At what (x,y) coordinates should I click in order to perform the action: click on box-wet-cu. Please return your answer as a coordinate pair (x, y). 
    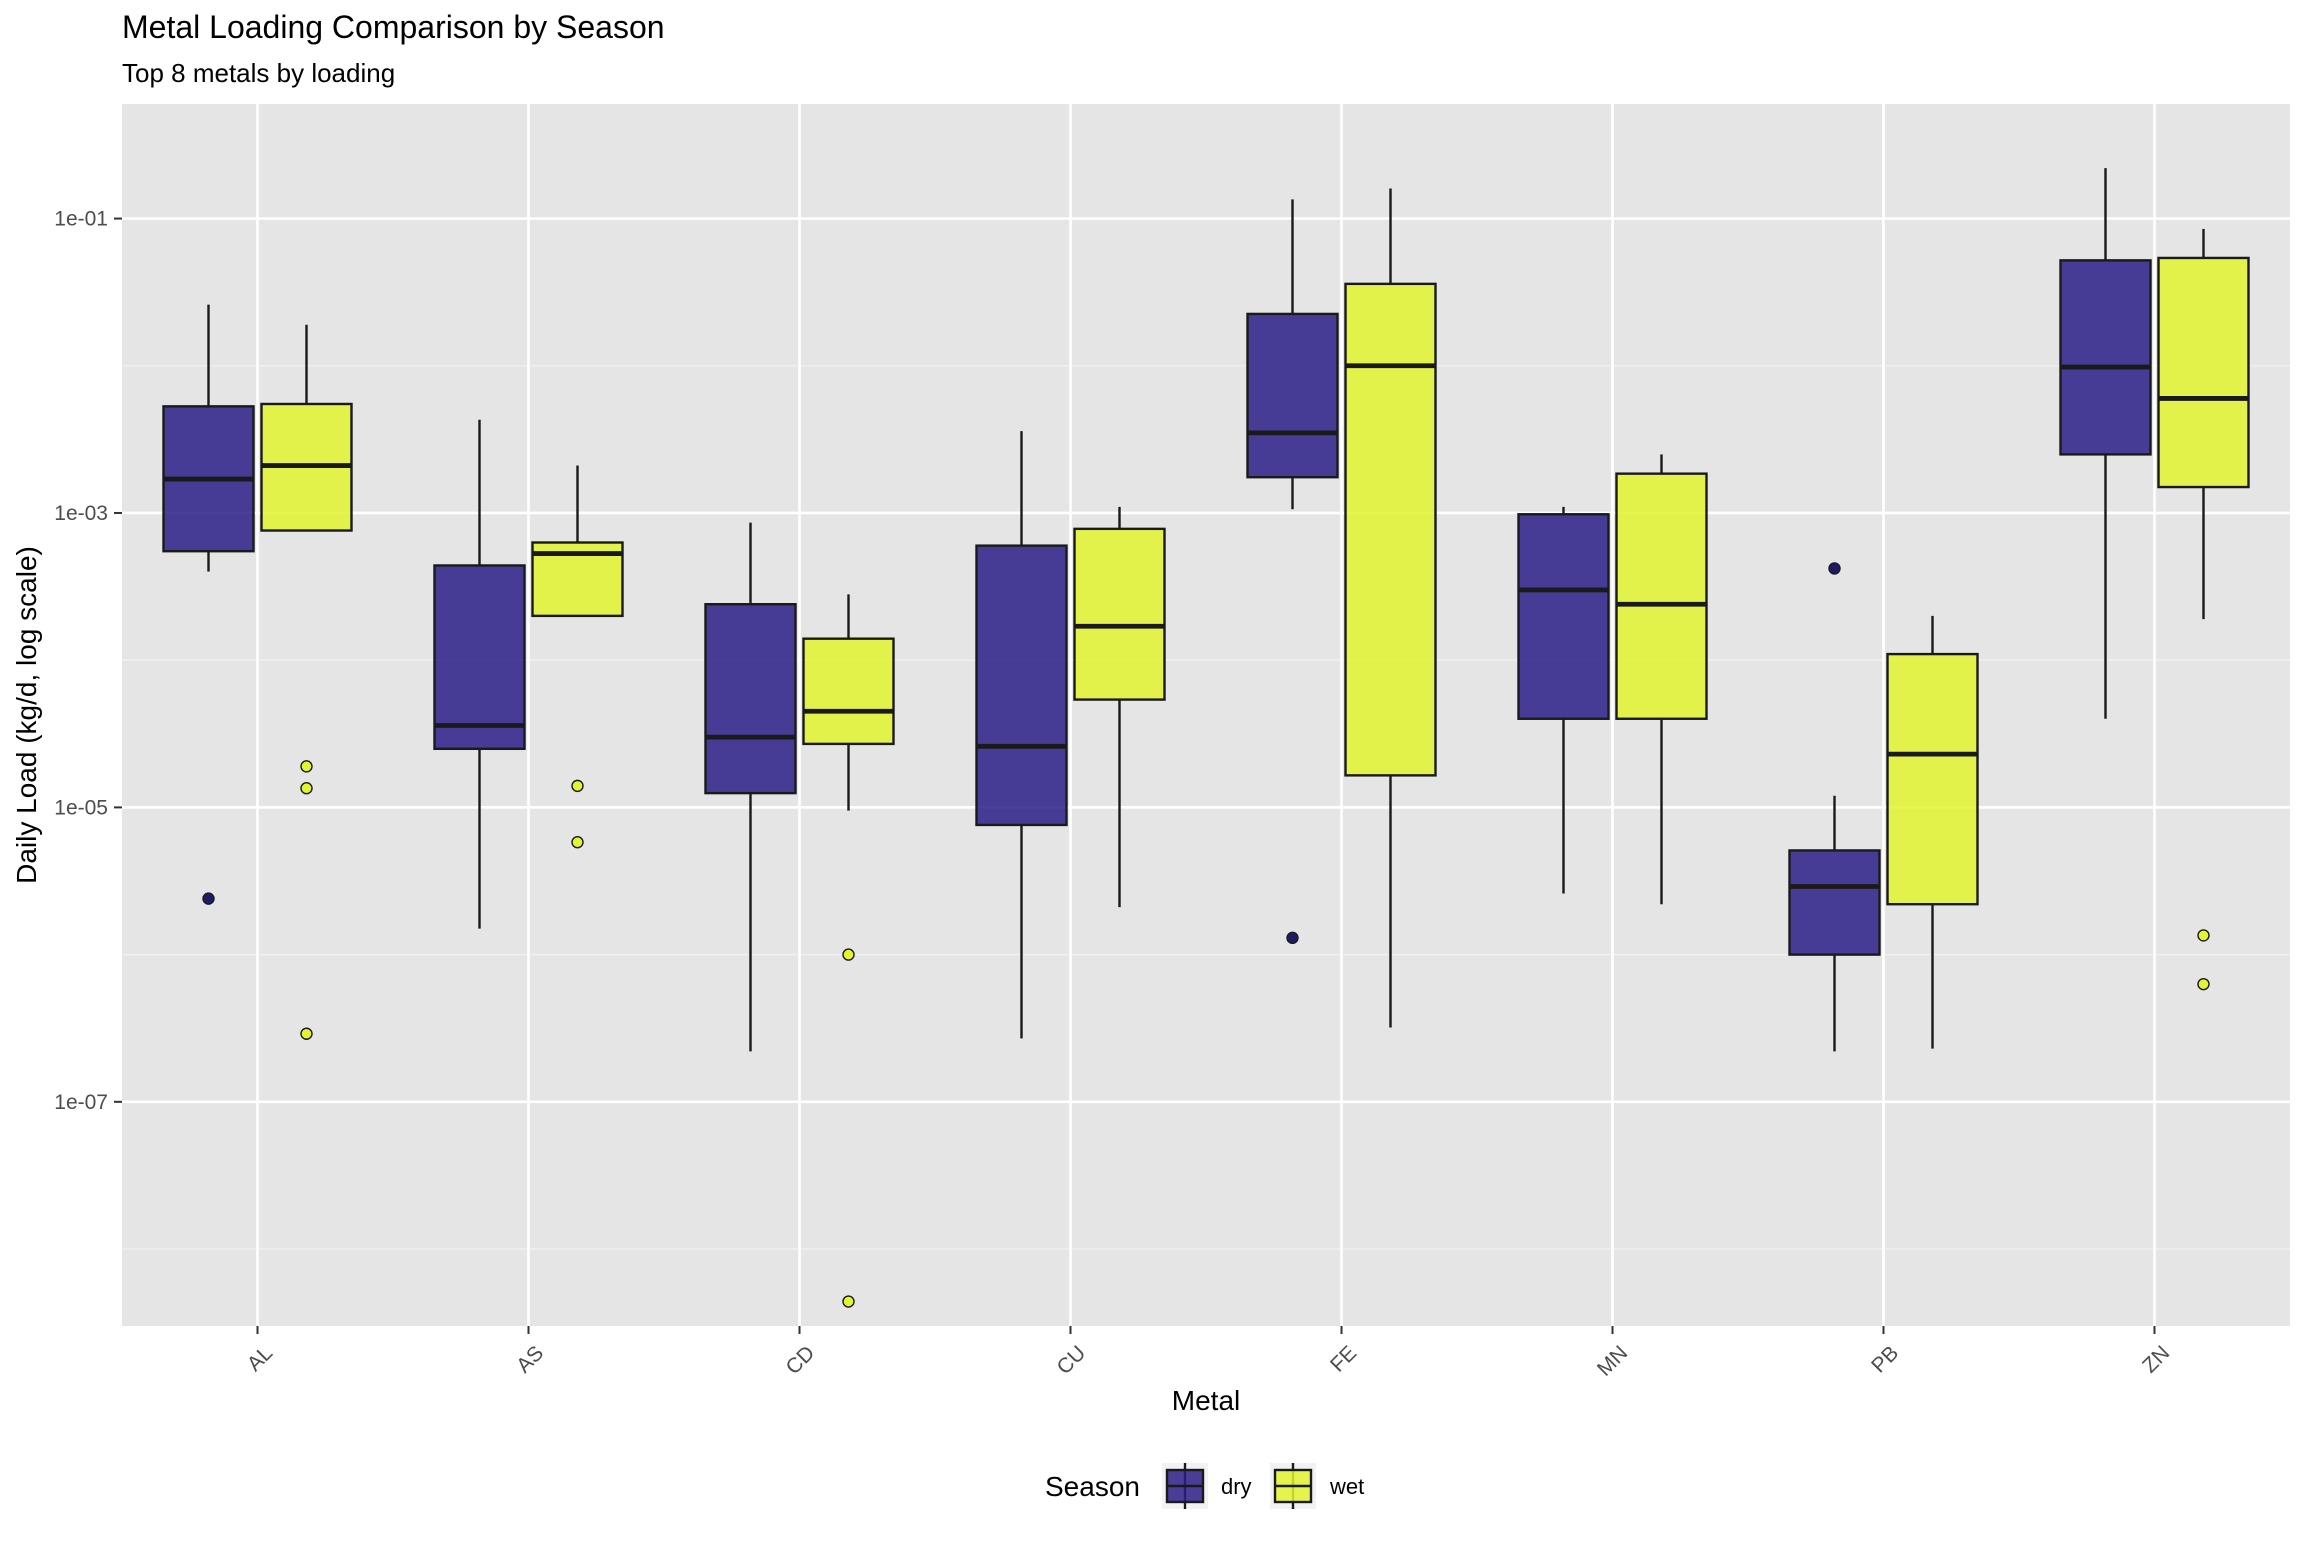
    Looking at the image, I should click on (1119, 707).